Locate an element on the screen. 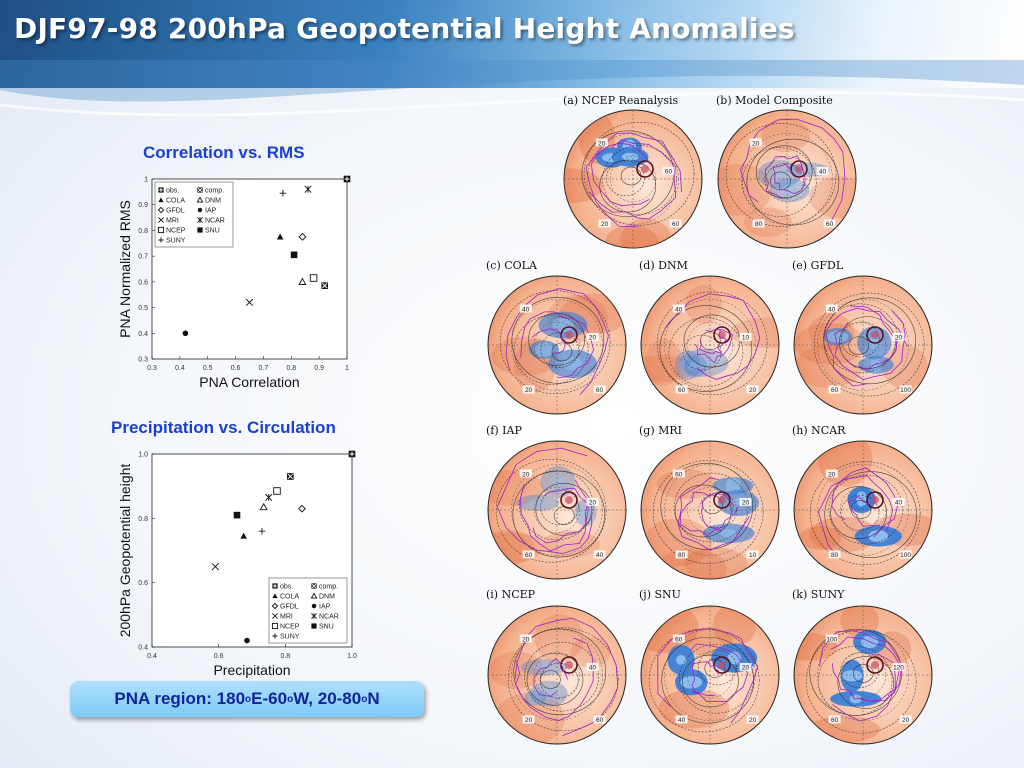 This screenshot has height=768, width=1024. contour-label: 80 is located at coordinates (682, 555).